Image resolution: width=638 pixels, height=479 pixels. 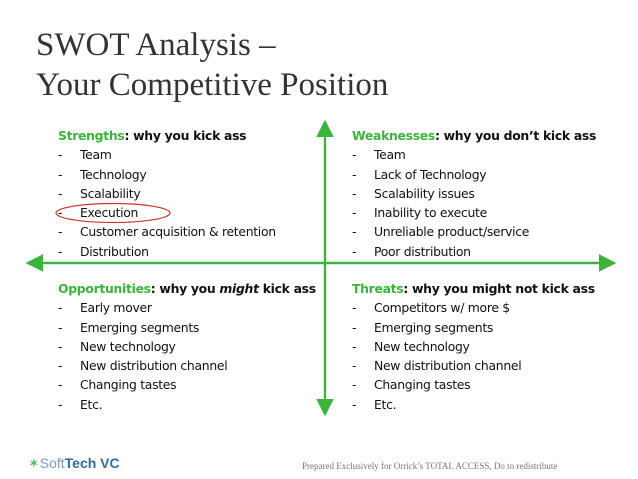 I want to click on quadrant-heading: Strengths: why you kick ass, so click(x=167, y=135).